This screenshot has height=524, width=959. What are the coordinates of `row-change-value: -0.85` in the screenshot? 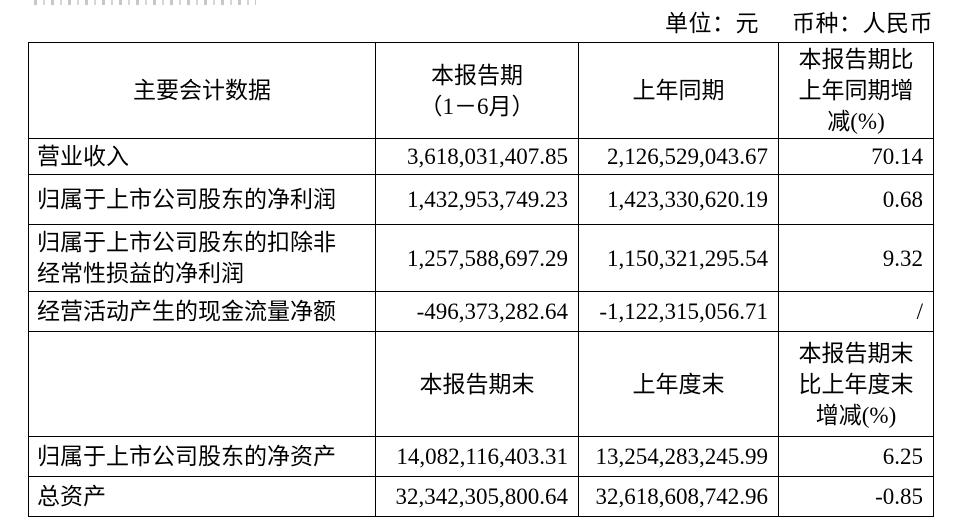 It's located at (856, 496).